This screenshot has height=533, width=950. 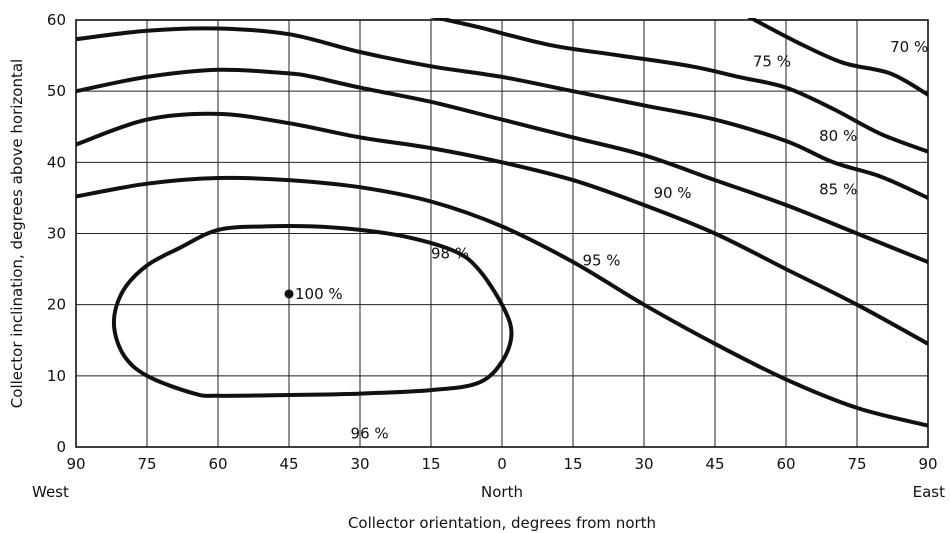 What do you see at coordinates (772, 61) in the screenshot?
I see `contour-label-75: 75 %` at bounding box center [772, 61].